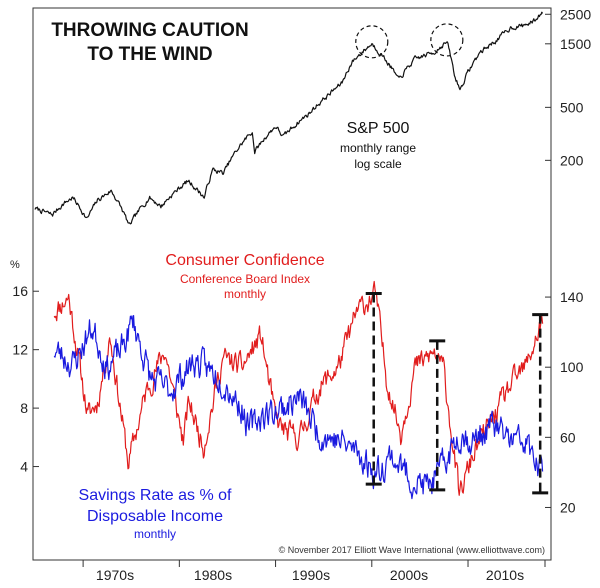  Describe the element at coordinates (245, 294) in the screenshot. I see `confidence-sublabel-freq: monthly` at that location.